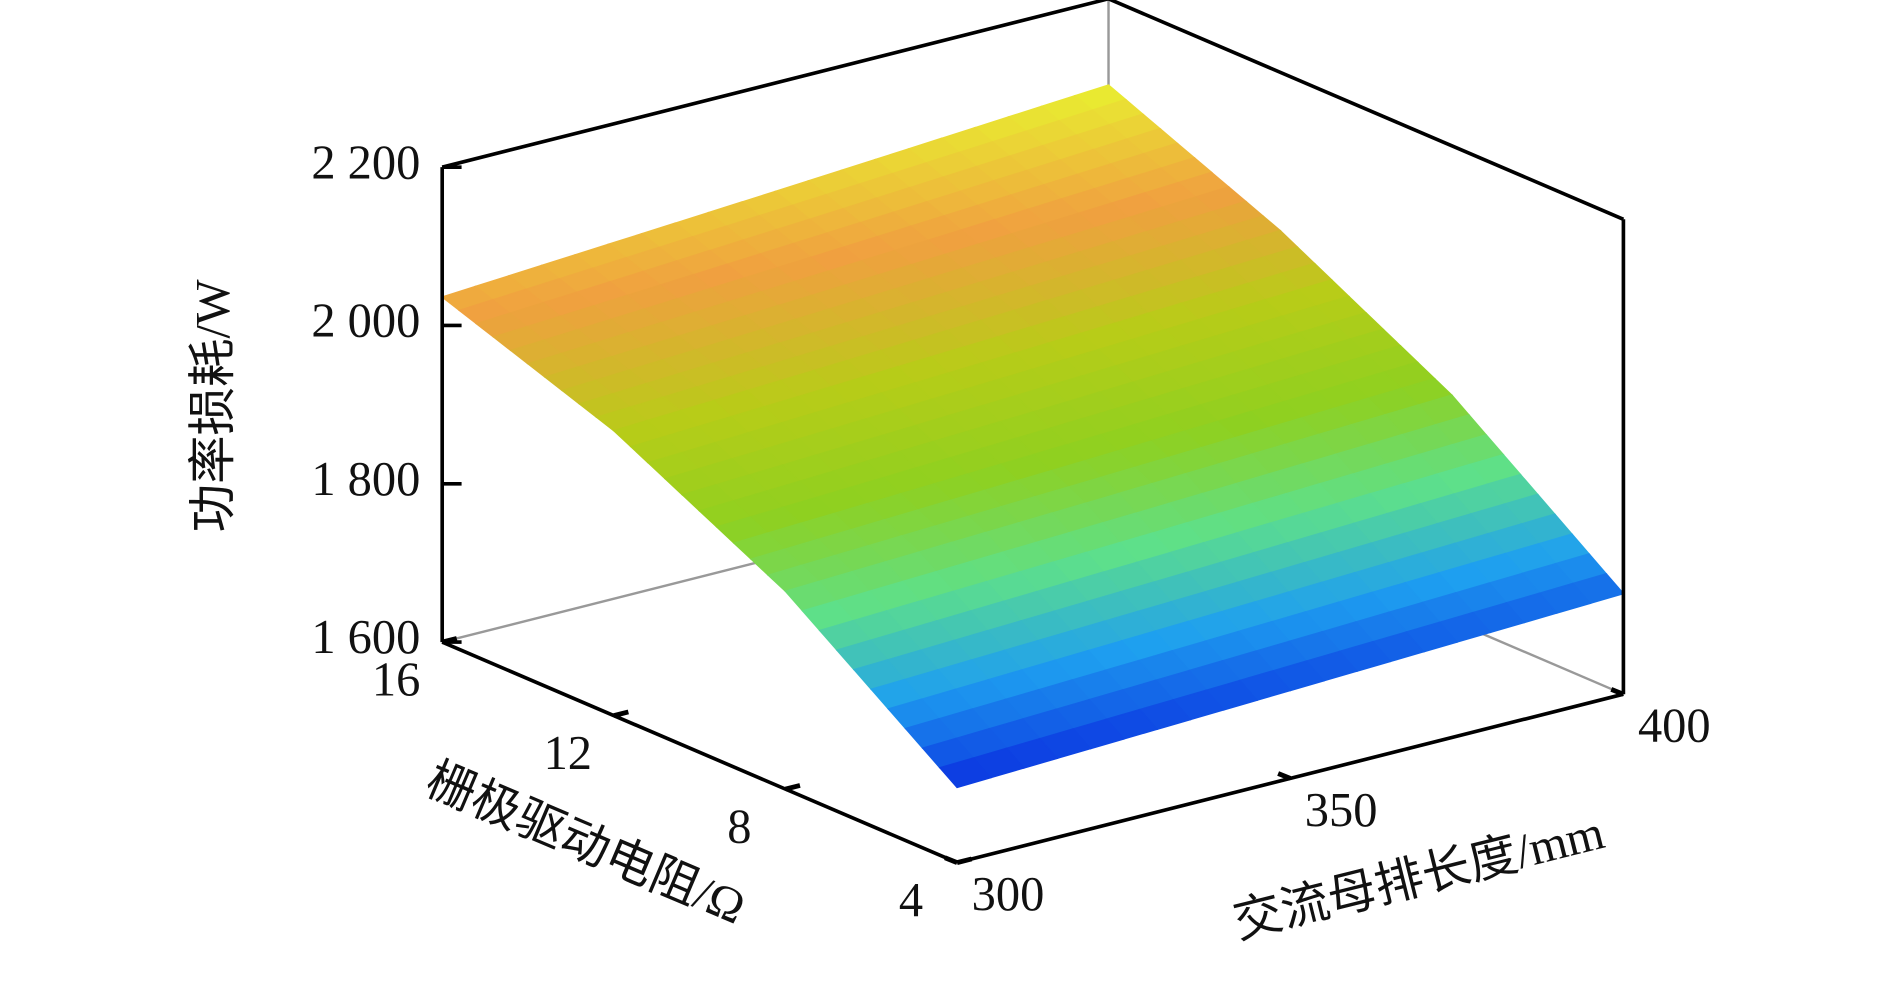 This screenshot has width=1890, height=987. What do you see at coordinates (911, 900) in the screenshot?
I see `y-tick-label: 4` at bounding box center [911, 900].